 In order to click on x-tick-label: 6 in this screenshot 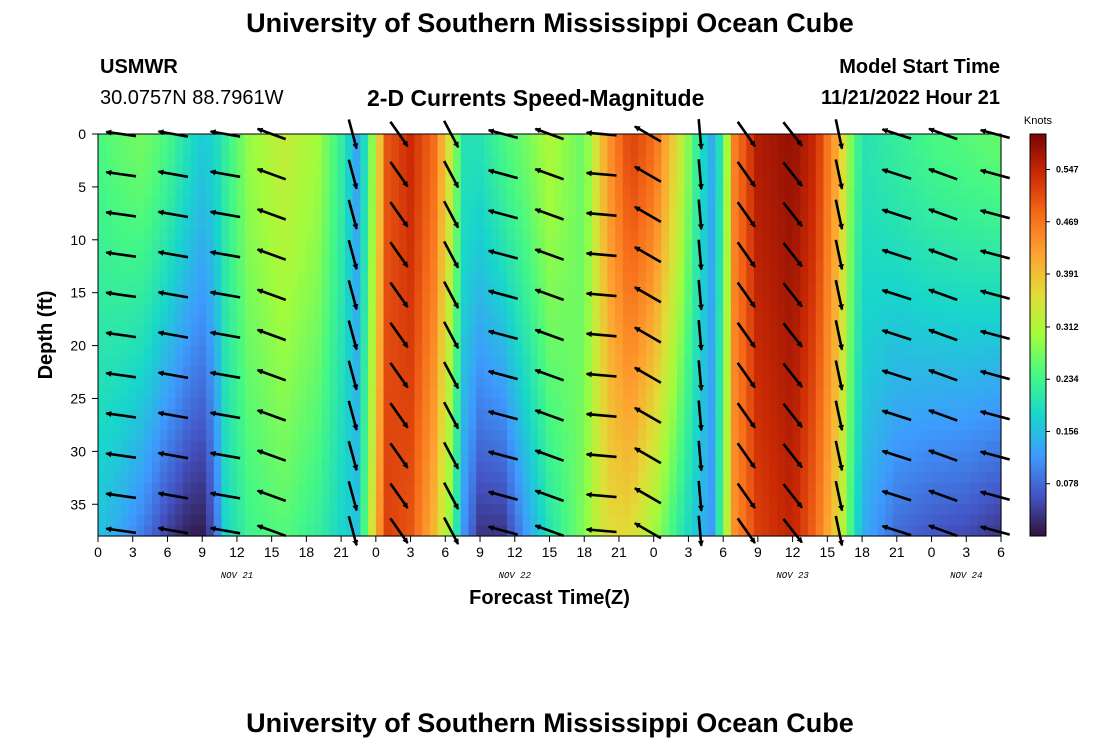, I will do `click(723, 552)`.